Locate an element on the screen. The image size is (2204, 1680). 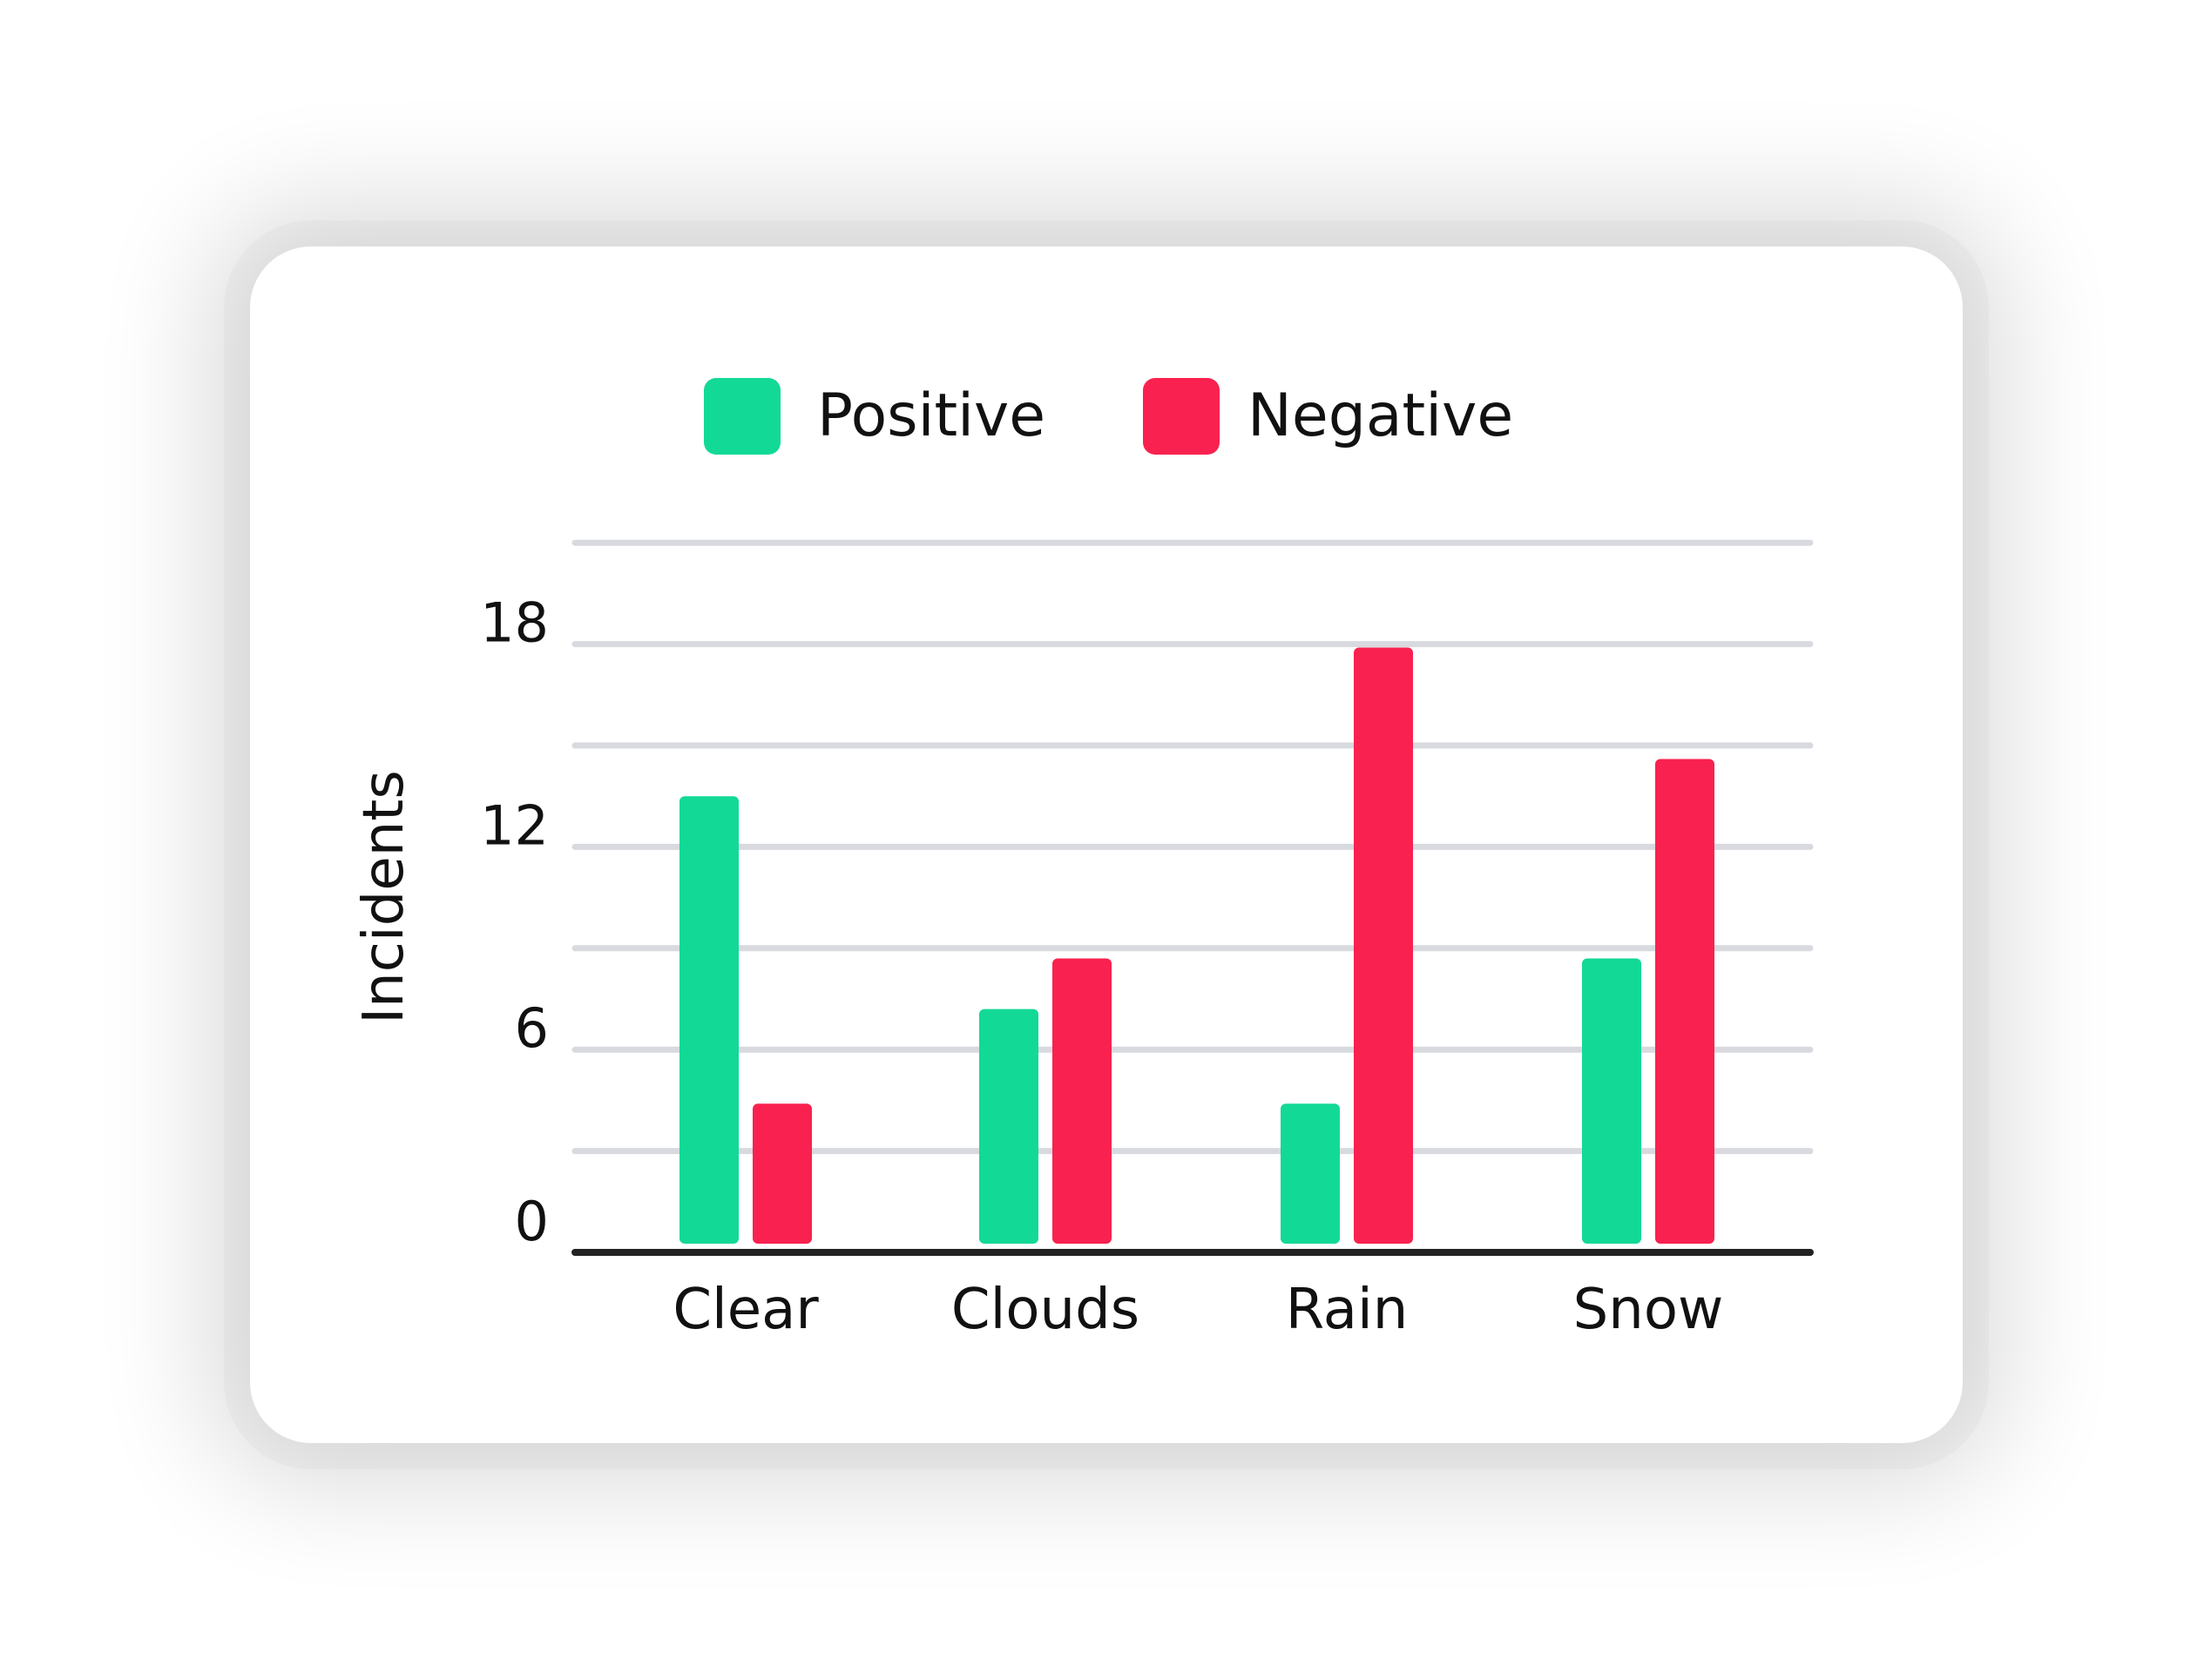
legend-label-positive: Positive is located at coordinates (931, 415).